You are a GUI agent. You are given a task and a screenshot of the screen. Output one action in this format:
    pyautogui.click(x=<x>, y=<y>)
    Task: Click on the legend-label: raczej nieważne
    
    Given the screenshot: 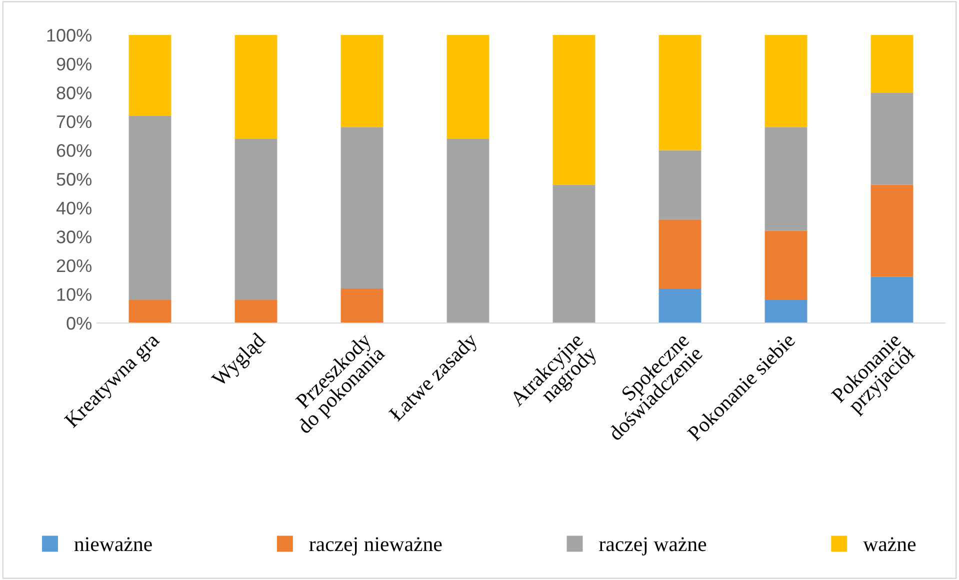 What is the action you would take?
    pyautogui.click(x=375, y=546)
    